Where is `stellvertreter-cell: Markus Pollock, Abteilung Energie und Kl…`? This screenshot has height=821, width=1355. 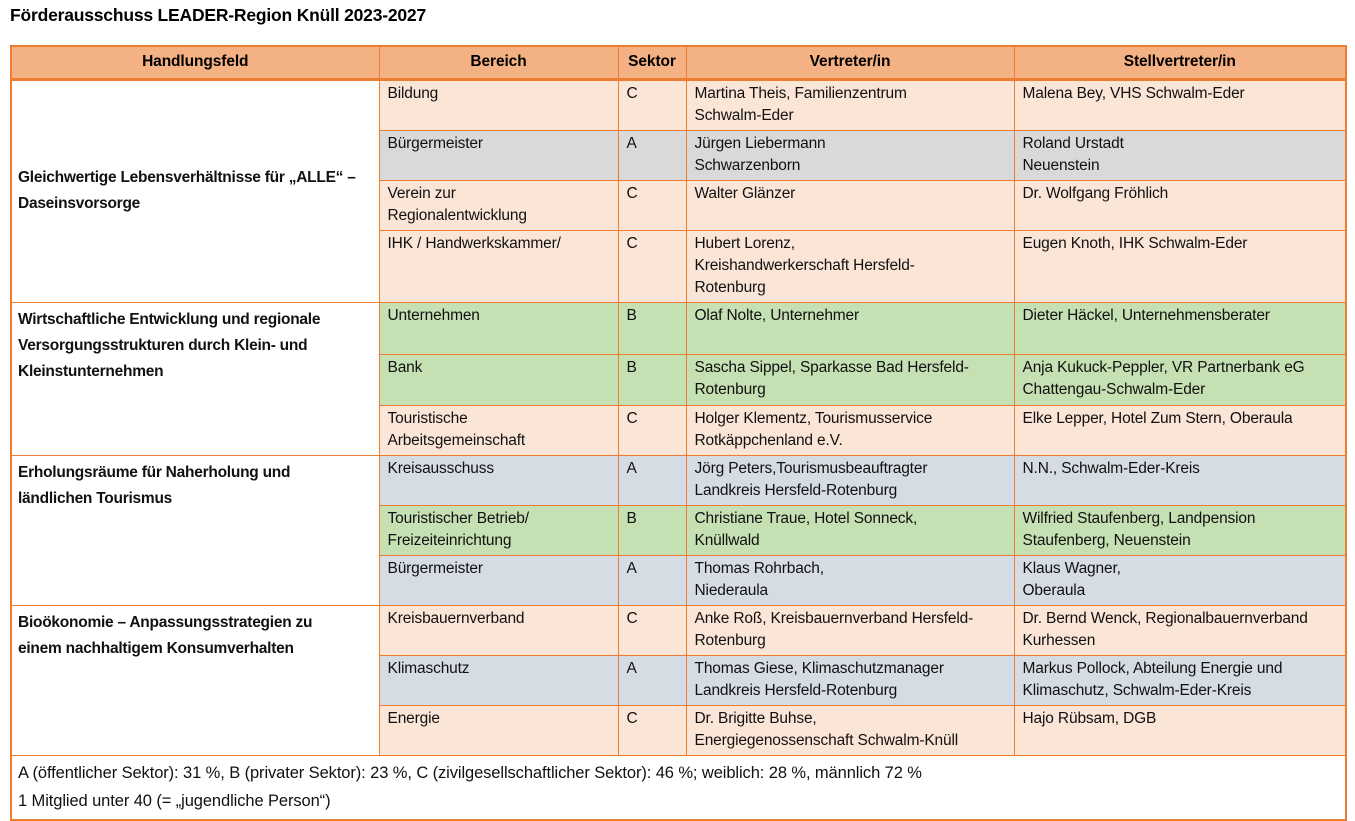 stellvertreter-cell: Markus Pollock, Abteilung Energie und Kl… is located at coordinates (1180, 680).